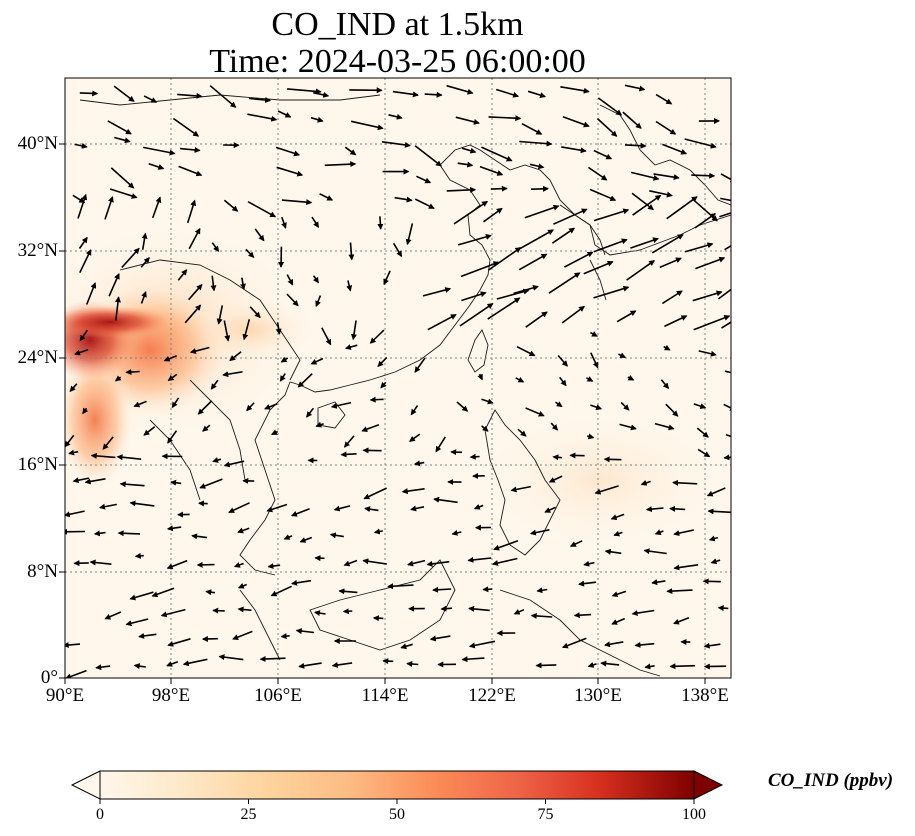 The image size is (915, 836). I want to click on map-title-line2: Time: 2024-03-25 06:00:00, so click(397, 61).